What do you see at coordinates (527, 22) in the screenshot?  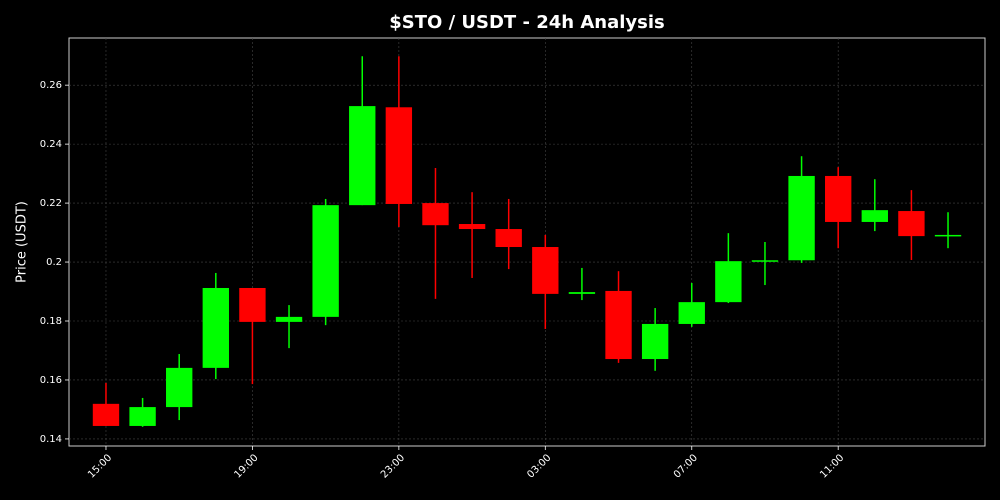 I see `chart-title: $STO / USDT - 24h Analysis` at bounding box center [527, 22].